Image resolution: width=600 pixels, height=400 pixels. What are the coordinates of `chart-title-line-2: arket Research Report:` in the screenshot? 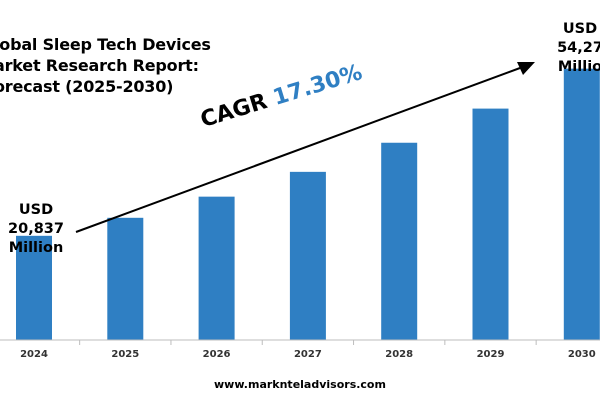 It's located at (99, 65).